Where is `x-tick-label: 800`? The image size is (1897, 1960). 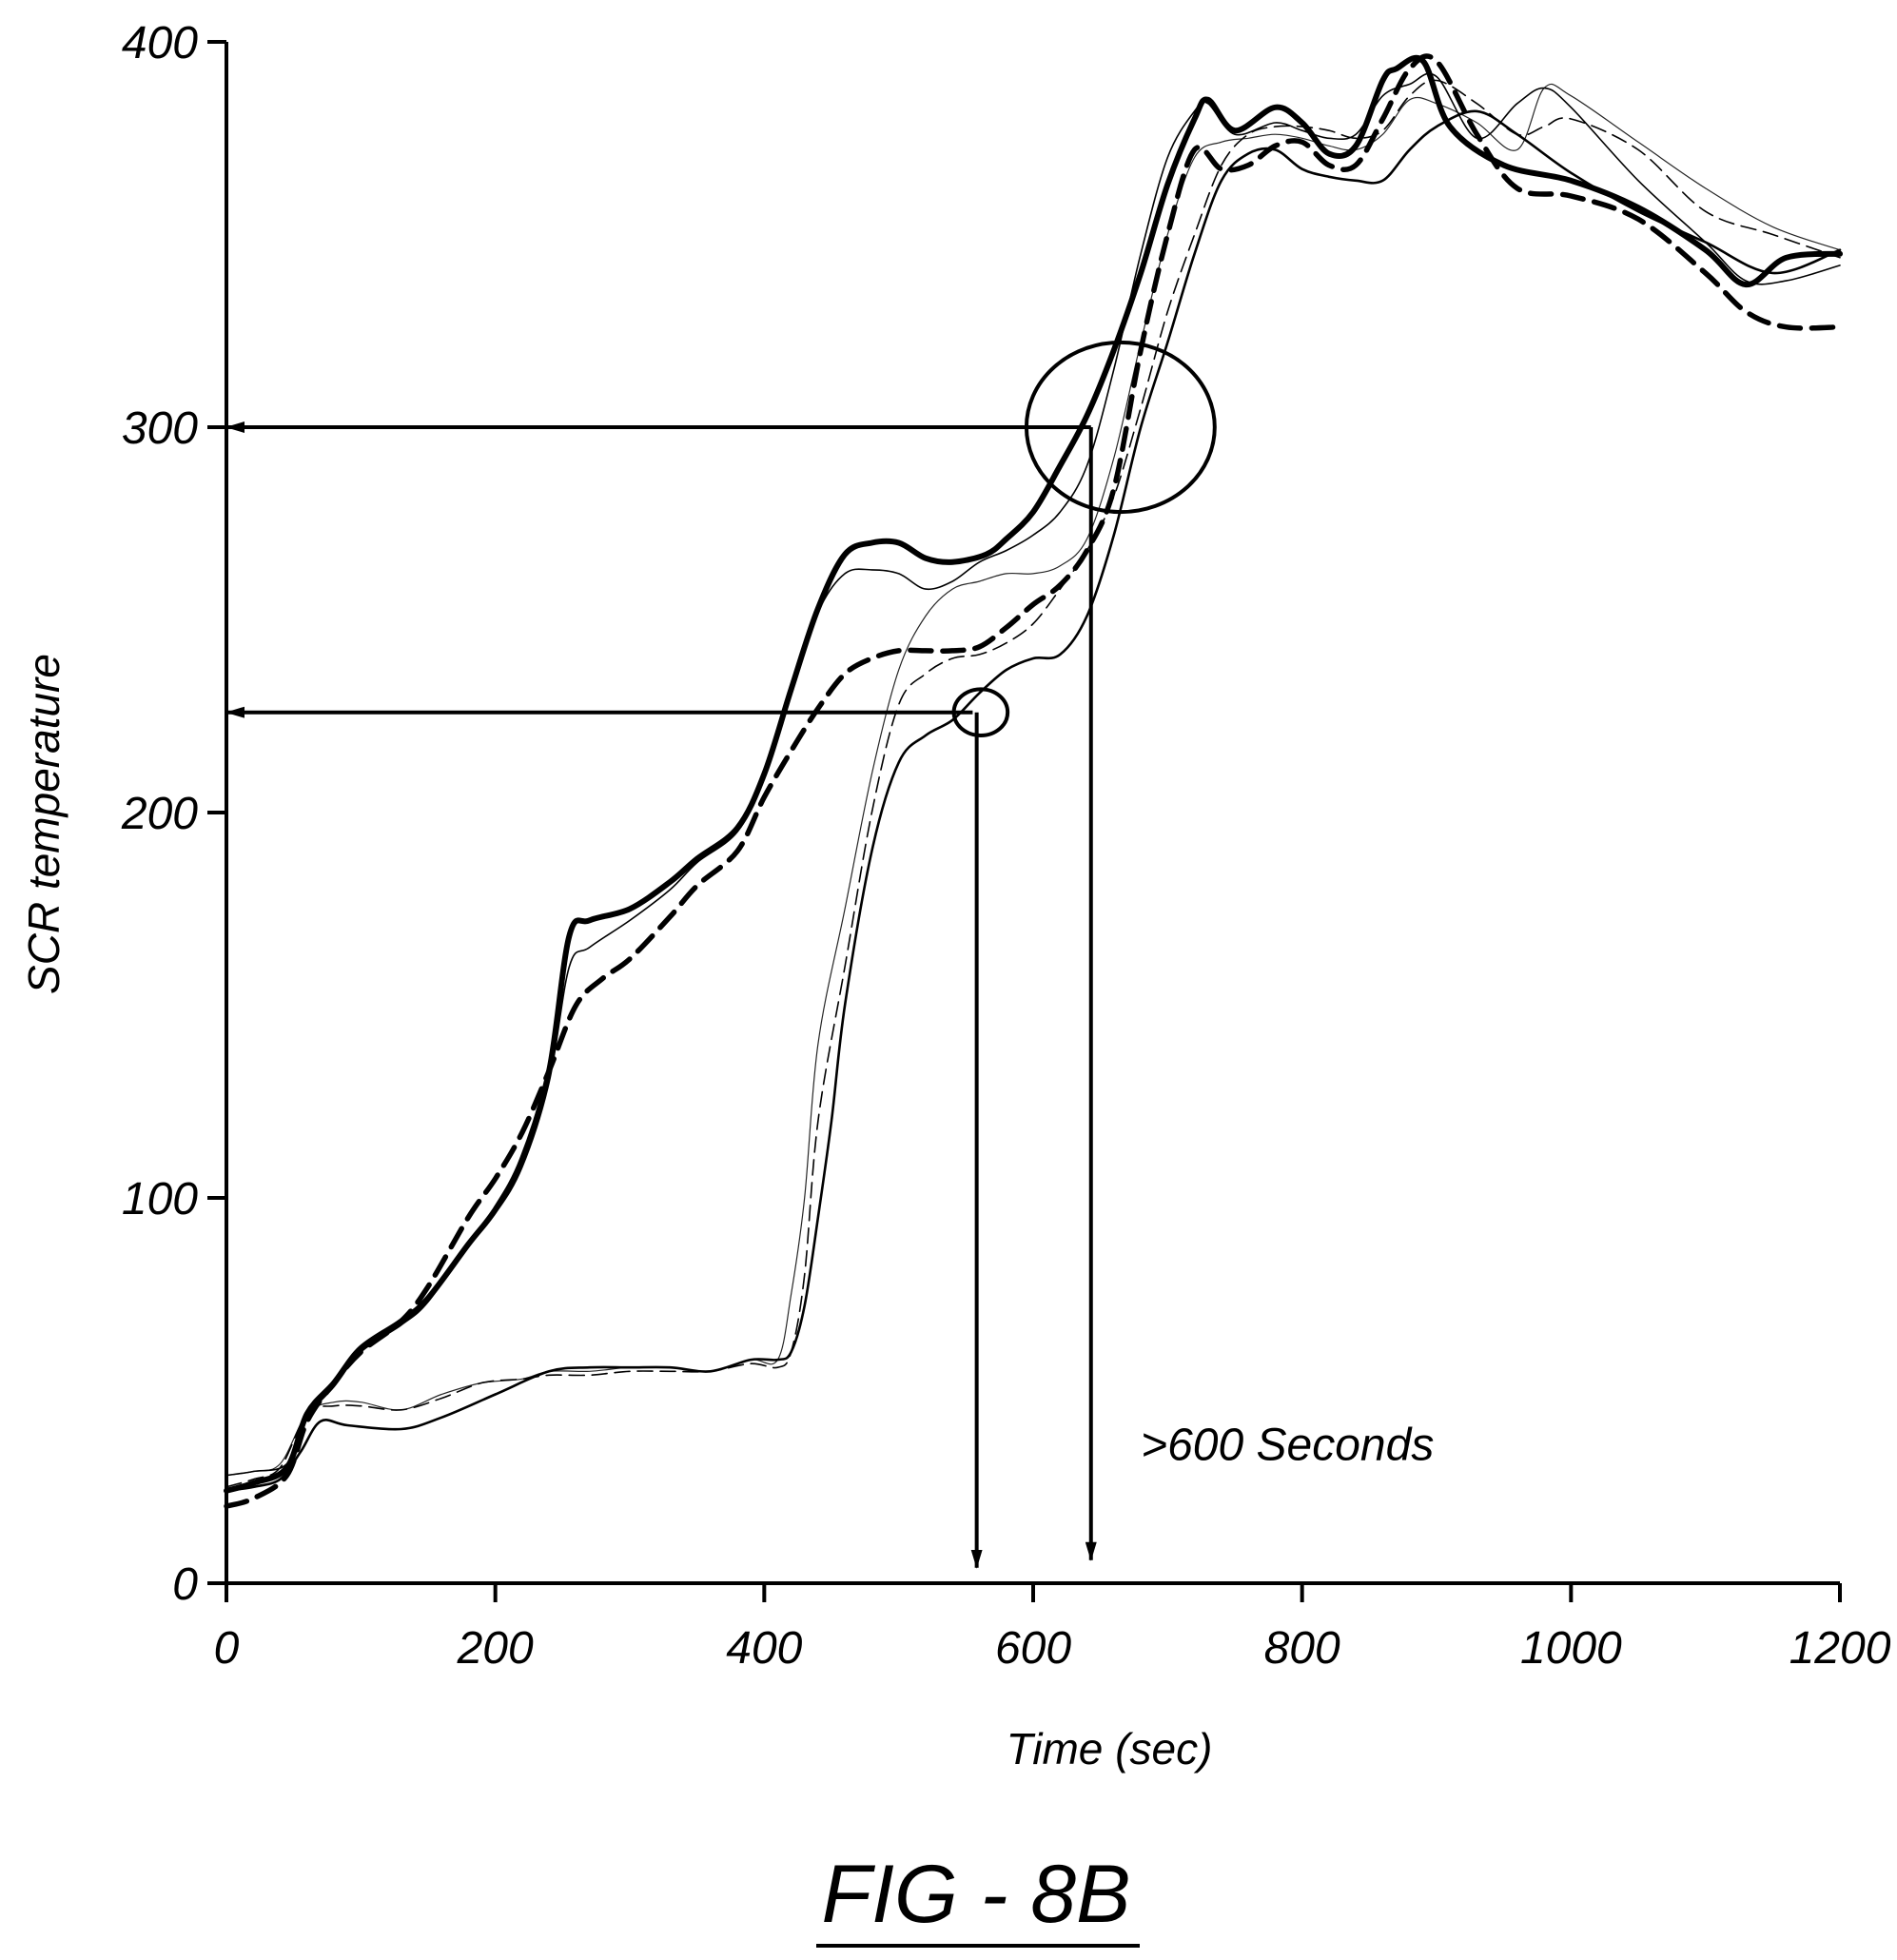
x-tick-label: 800 is located at coordinates (1302, 1648).